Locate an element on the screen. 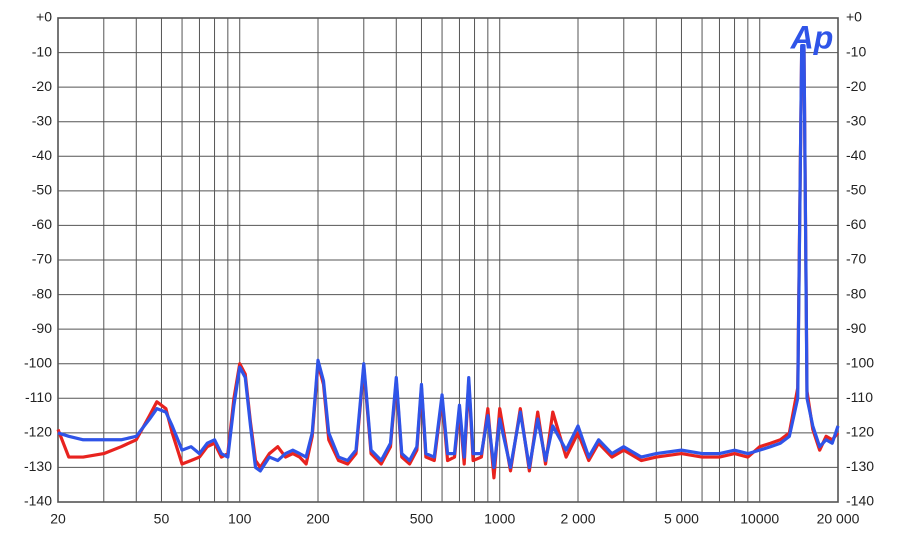 The image size is (900, 538). y-tick-label: -70 is located at coordinates (42, 259).